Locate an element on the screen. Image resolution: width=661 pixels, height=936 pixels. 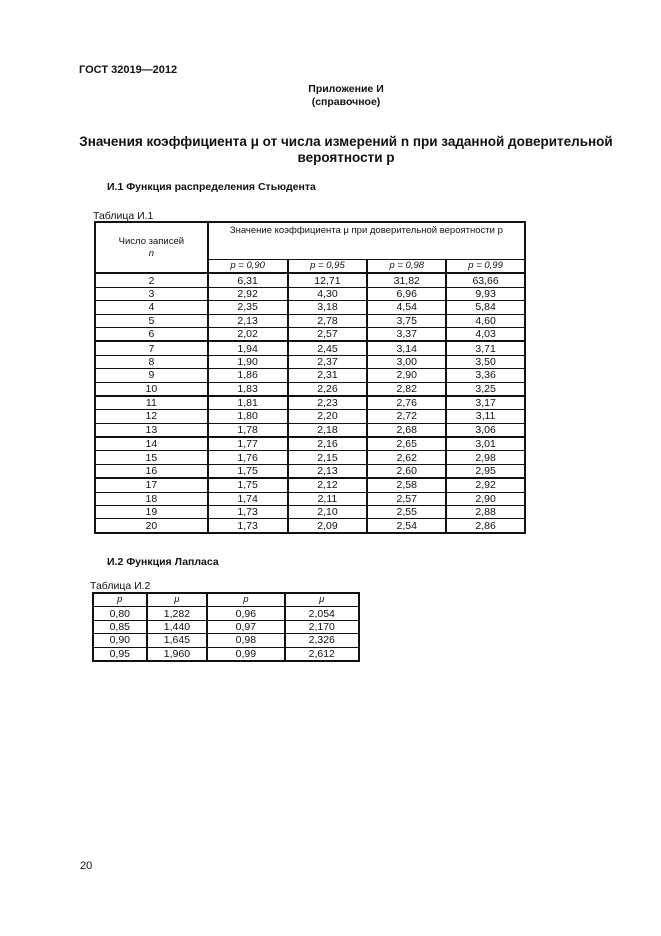
table-row: 3 2,92 4,30 6,96 9,93 is located at coordinates (310, 294).